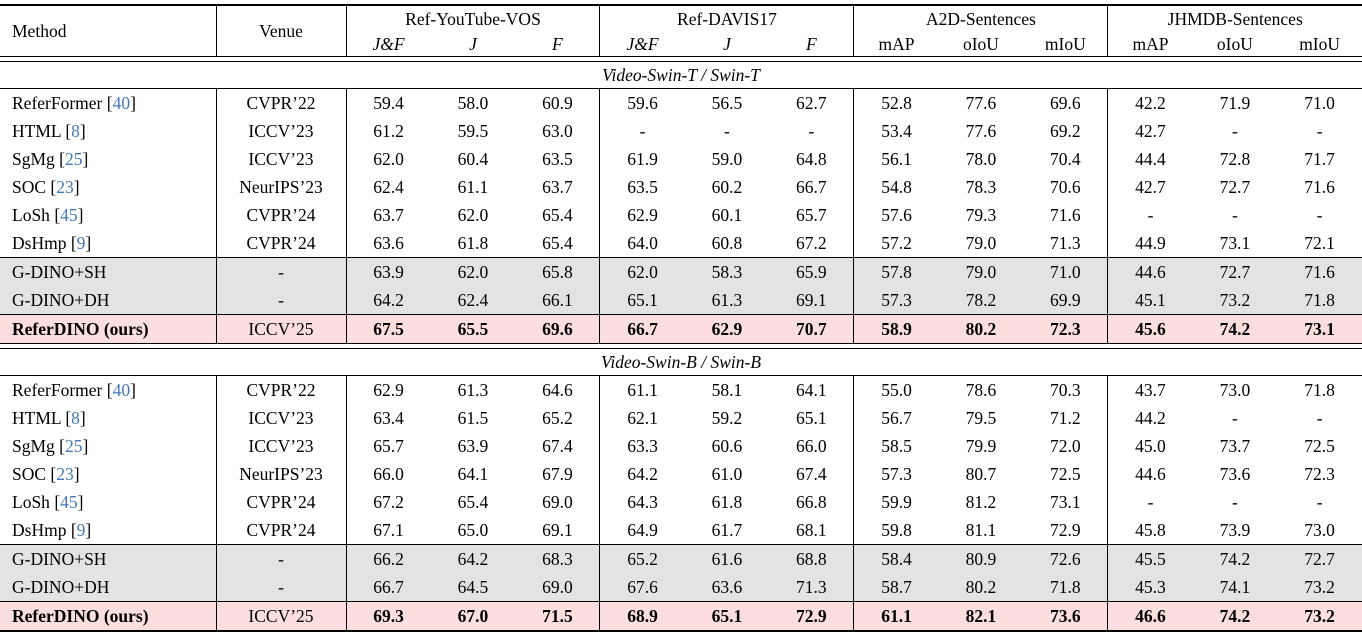  Describe the element at coordinates (896, 616) in the screenshot. I see `metric-cell: 61.1` at that location.